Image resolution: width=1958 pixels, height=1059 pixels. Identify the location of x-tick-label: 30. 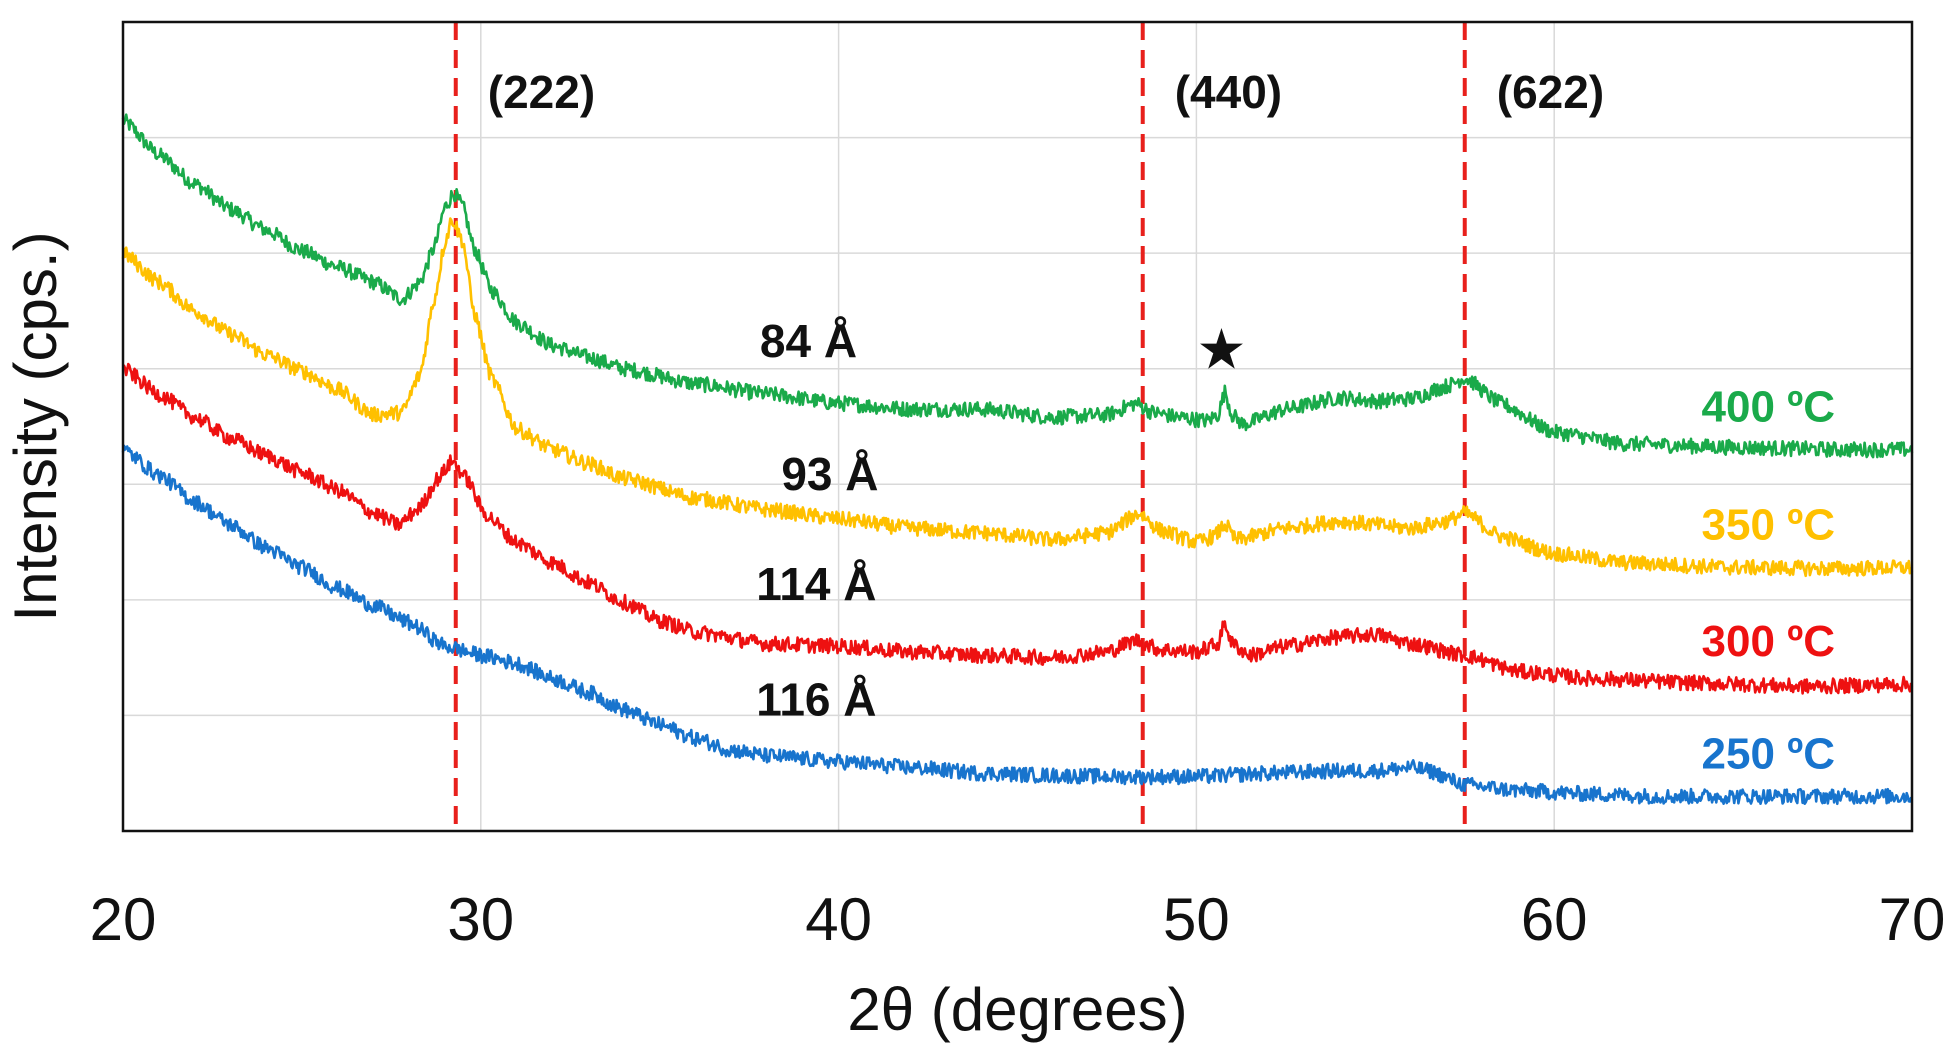
(480, 919).